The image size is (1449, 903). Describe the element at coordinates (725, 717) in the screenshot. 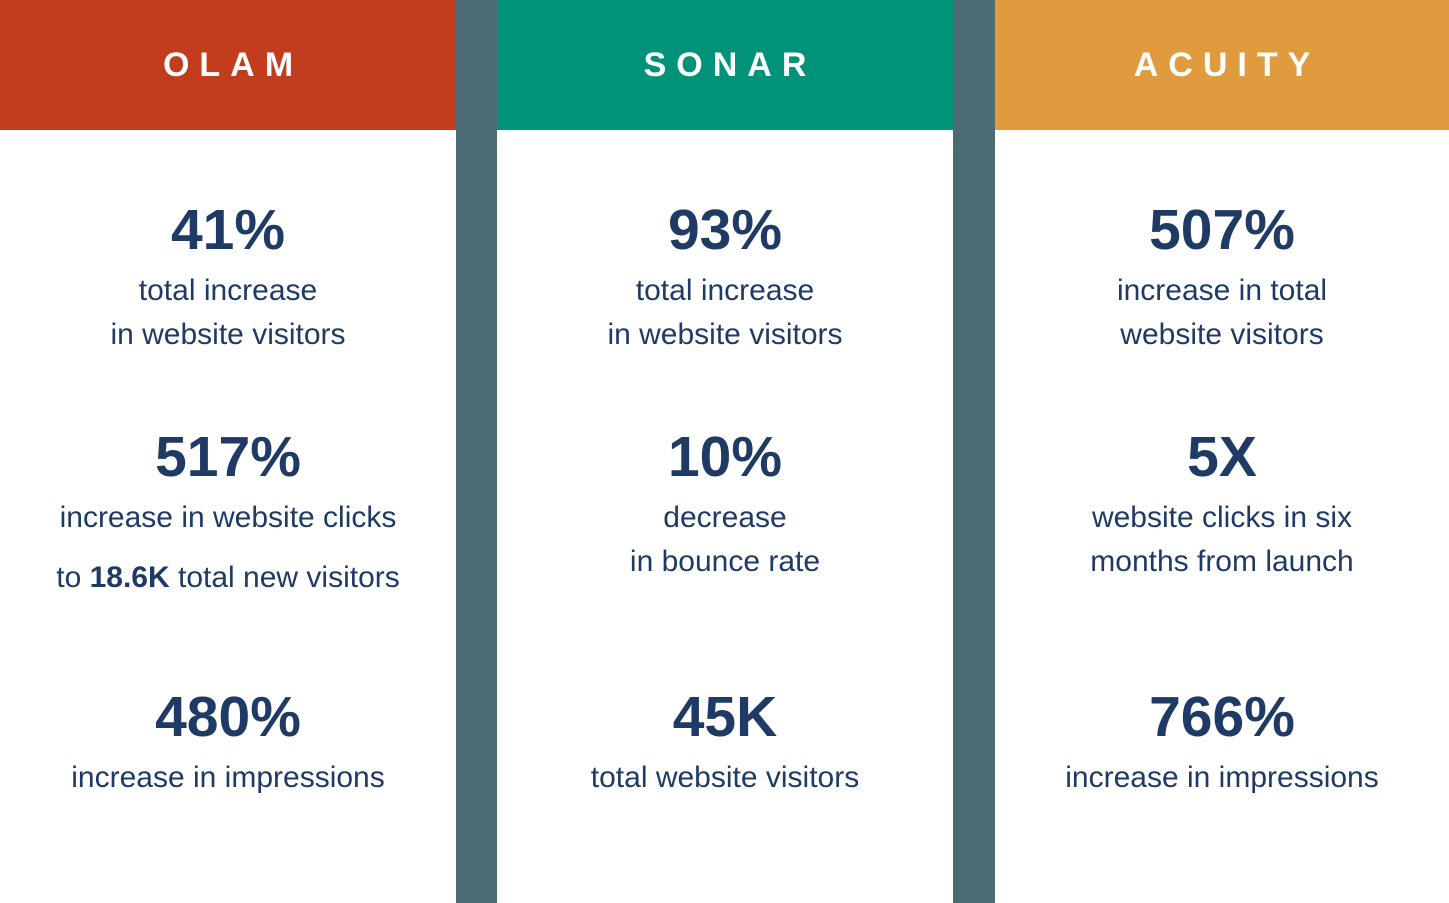

I see `stat-value: 45K` at that location.